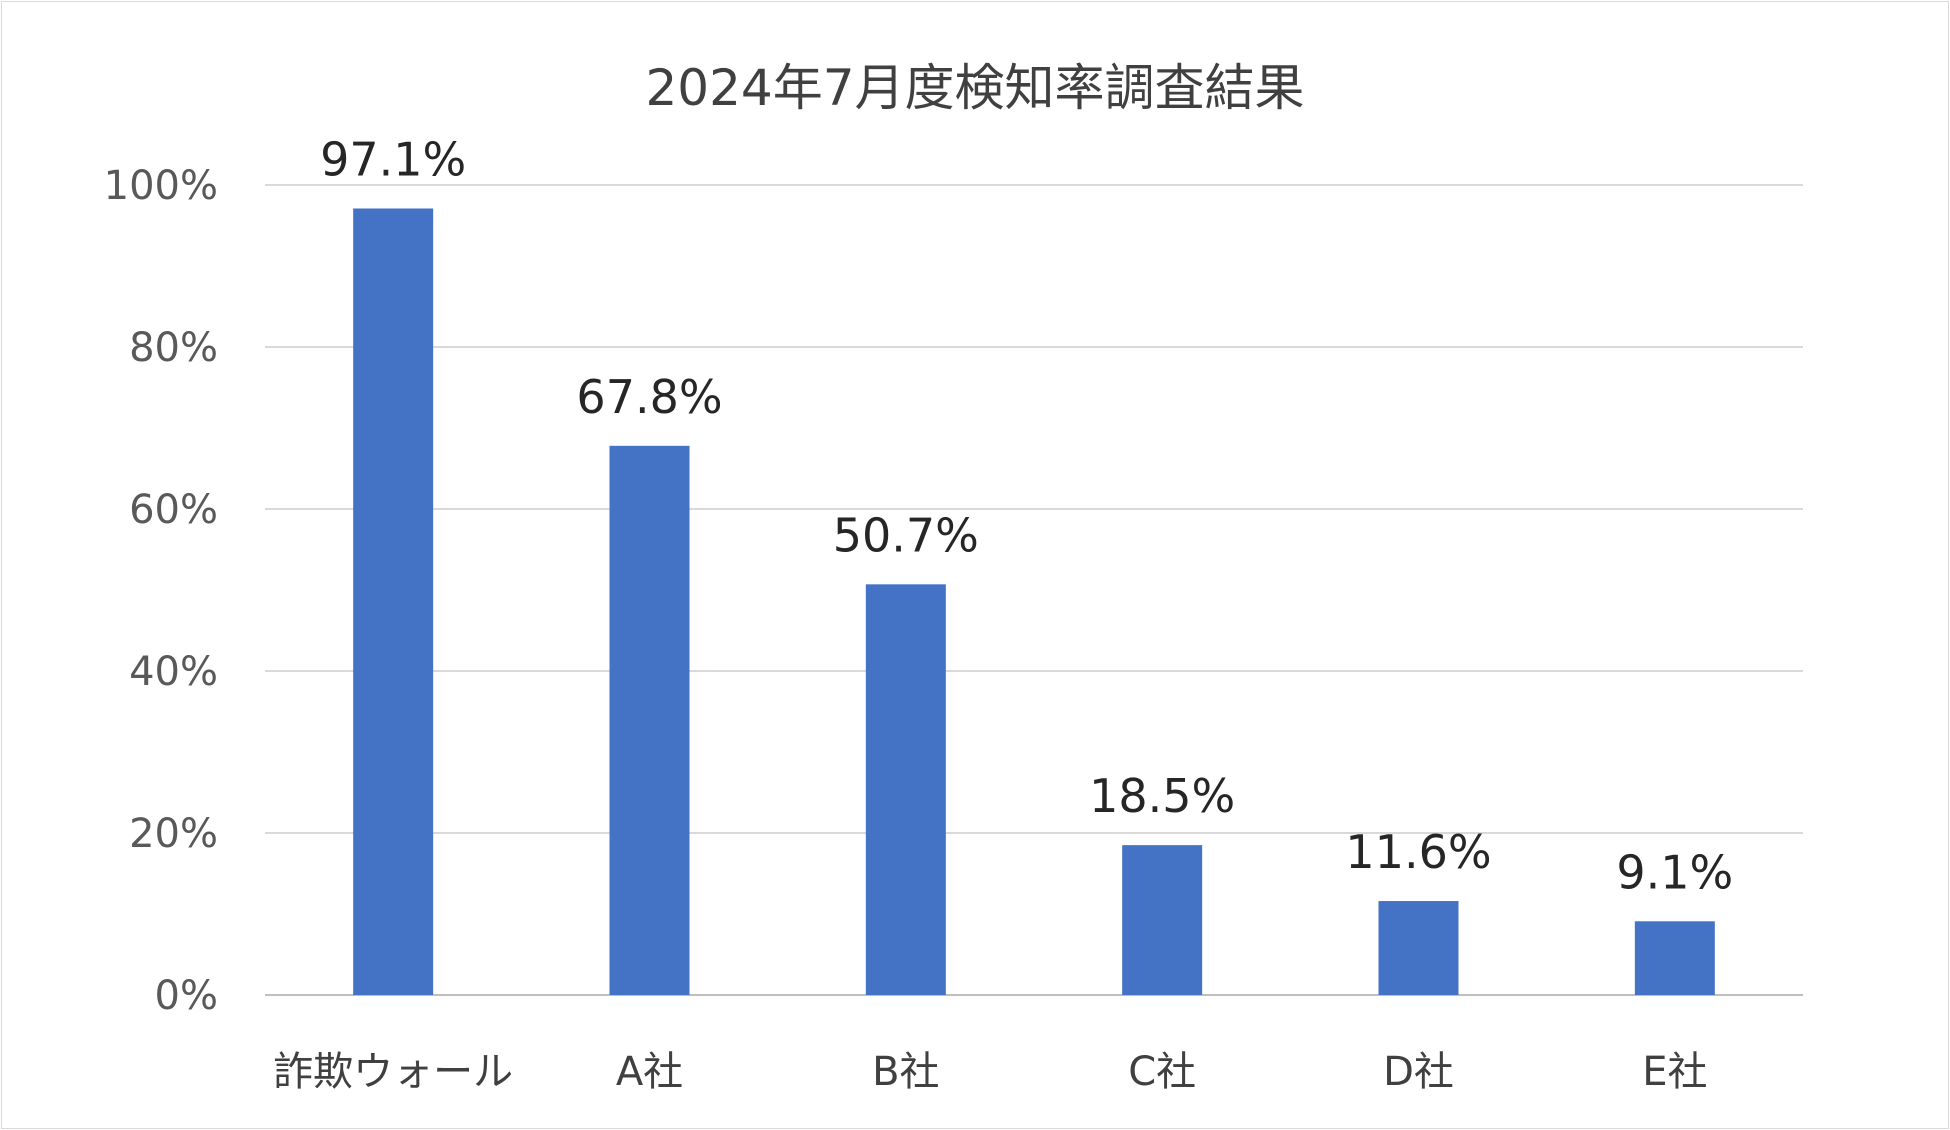 The width and height of the screenshot is (1950, 1130). I want to click on y-tick-label: 100%, so click(161, 186).